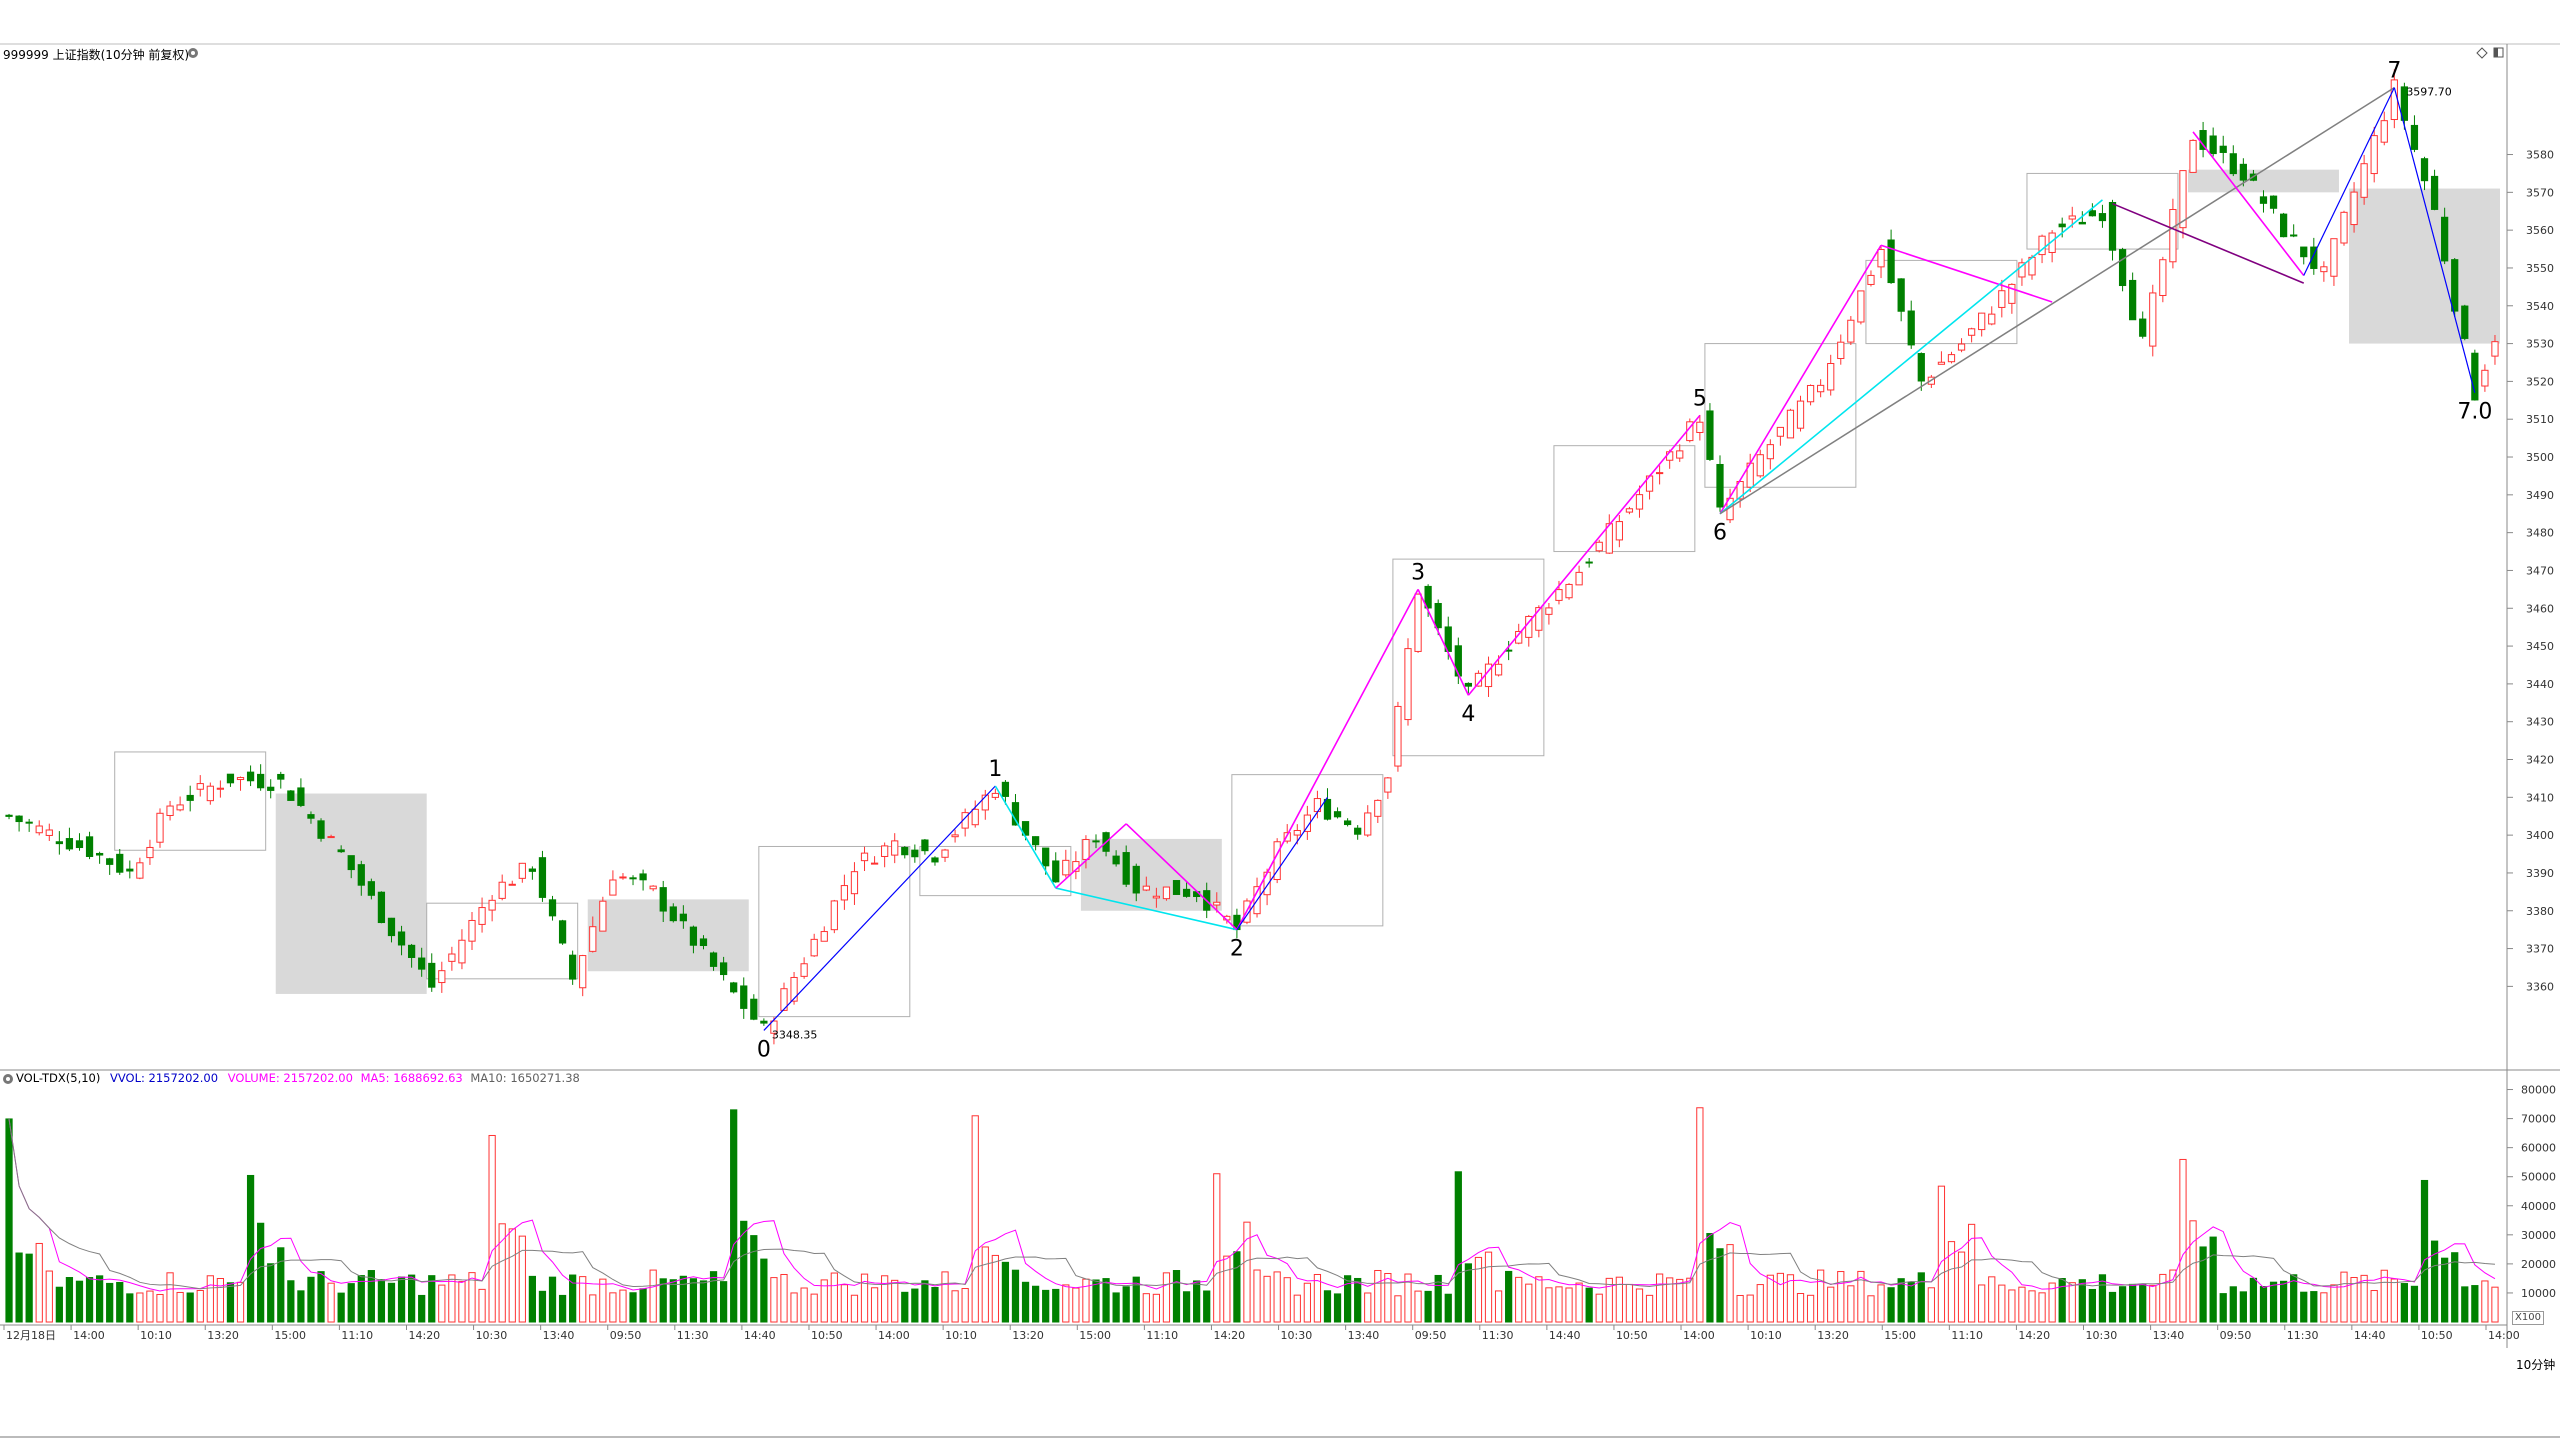 This screenshot has height=1440, width=2560. What do you see at coordinates (2482, 53) in the screenshot?
I see `diamond-icon` at bounding box center [2482, 53].